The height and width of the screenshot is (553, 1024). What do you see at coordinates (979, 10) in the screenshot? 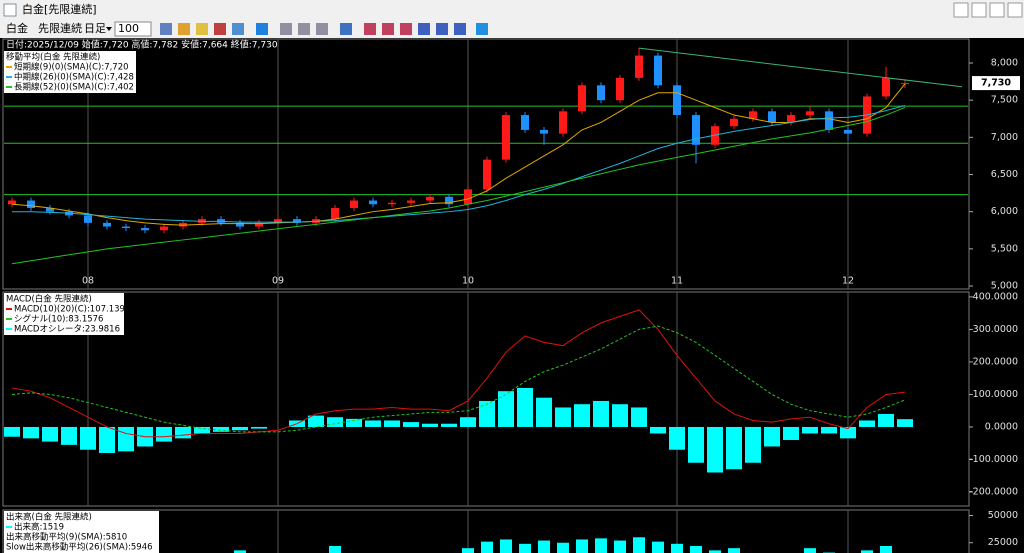
I see `restore` at bounding box center [979, 10].